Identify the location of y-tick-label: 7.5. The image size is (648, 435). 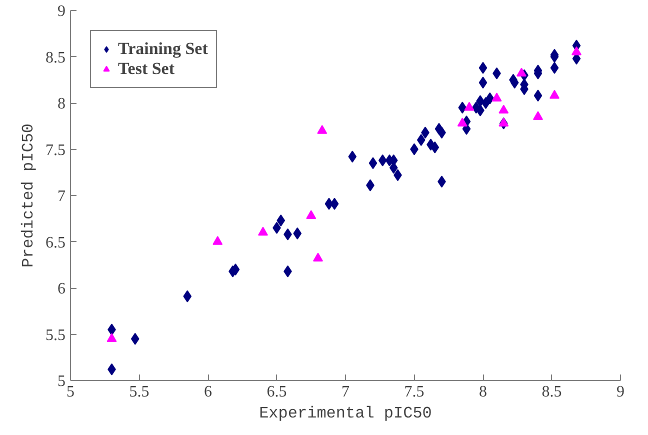
(56, 150).